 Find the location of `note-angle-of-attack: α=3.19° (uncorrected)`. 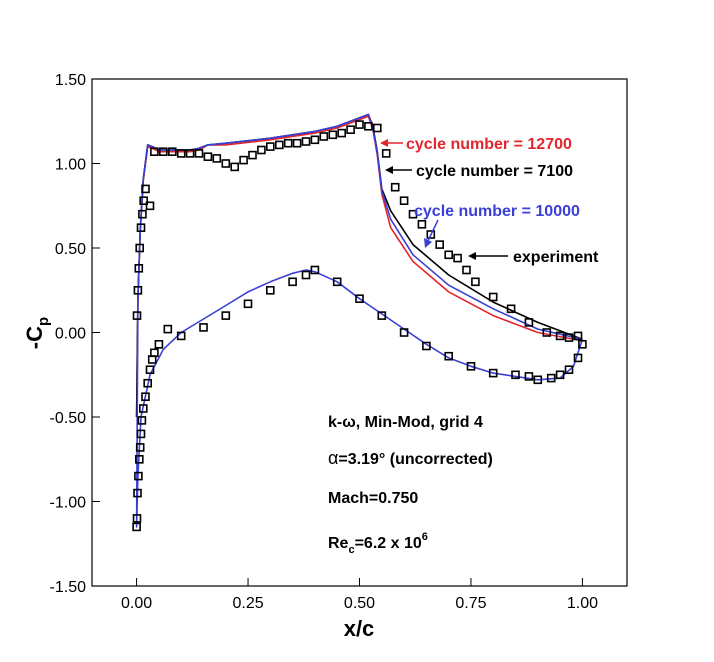

note-angle-of-attack: α=3.19° (uncorrected) is located at coordinates (410, 458).